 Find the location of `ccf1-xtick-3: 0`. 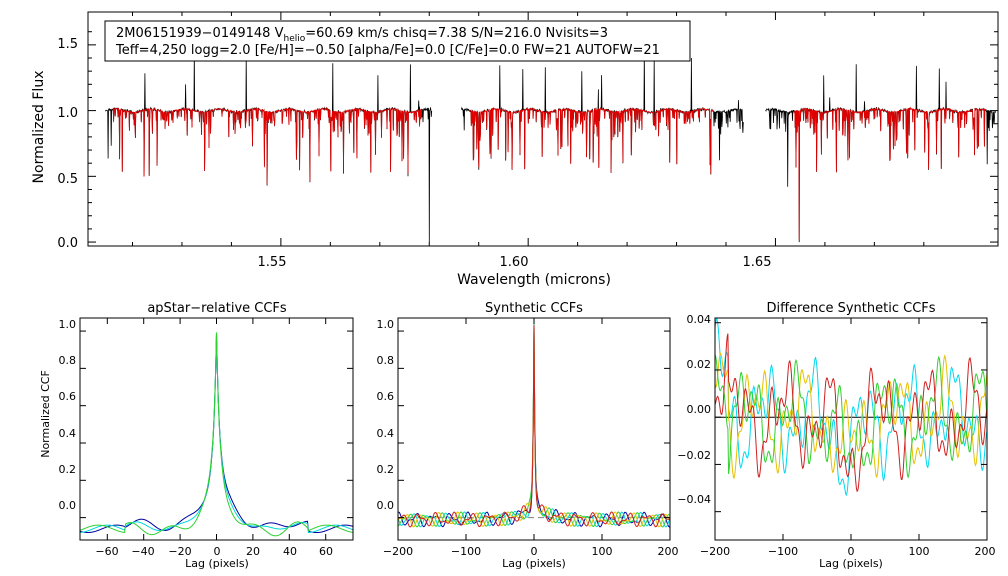

ccf1-xtick-3: 0 is located at coordinates (217, 551).